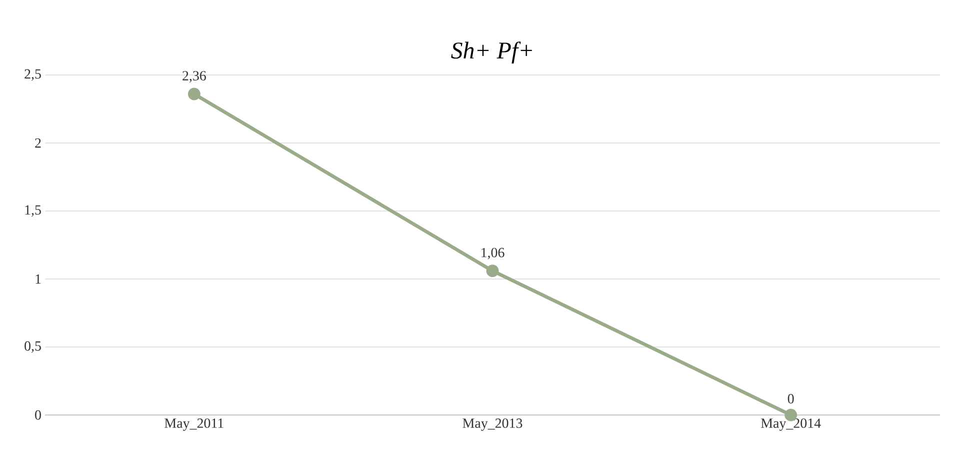 Image resolution: width=956 pixels, height=467 pixels. What do you see at coordinates (33, 211) in the screenshot?
I see `y-tick-label: 1,5` at bounding box center [33, 211].